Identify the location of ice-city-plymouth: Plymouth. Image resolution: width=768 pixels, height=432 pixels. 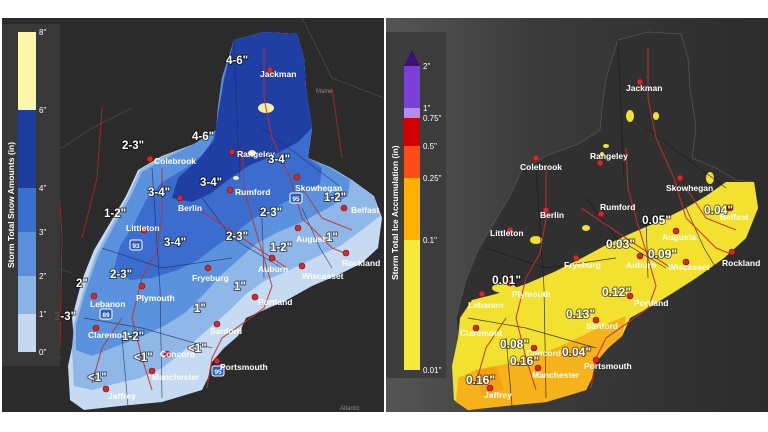
(531, 294).